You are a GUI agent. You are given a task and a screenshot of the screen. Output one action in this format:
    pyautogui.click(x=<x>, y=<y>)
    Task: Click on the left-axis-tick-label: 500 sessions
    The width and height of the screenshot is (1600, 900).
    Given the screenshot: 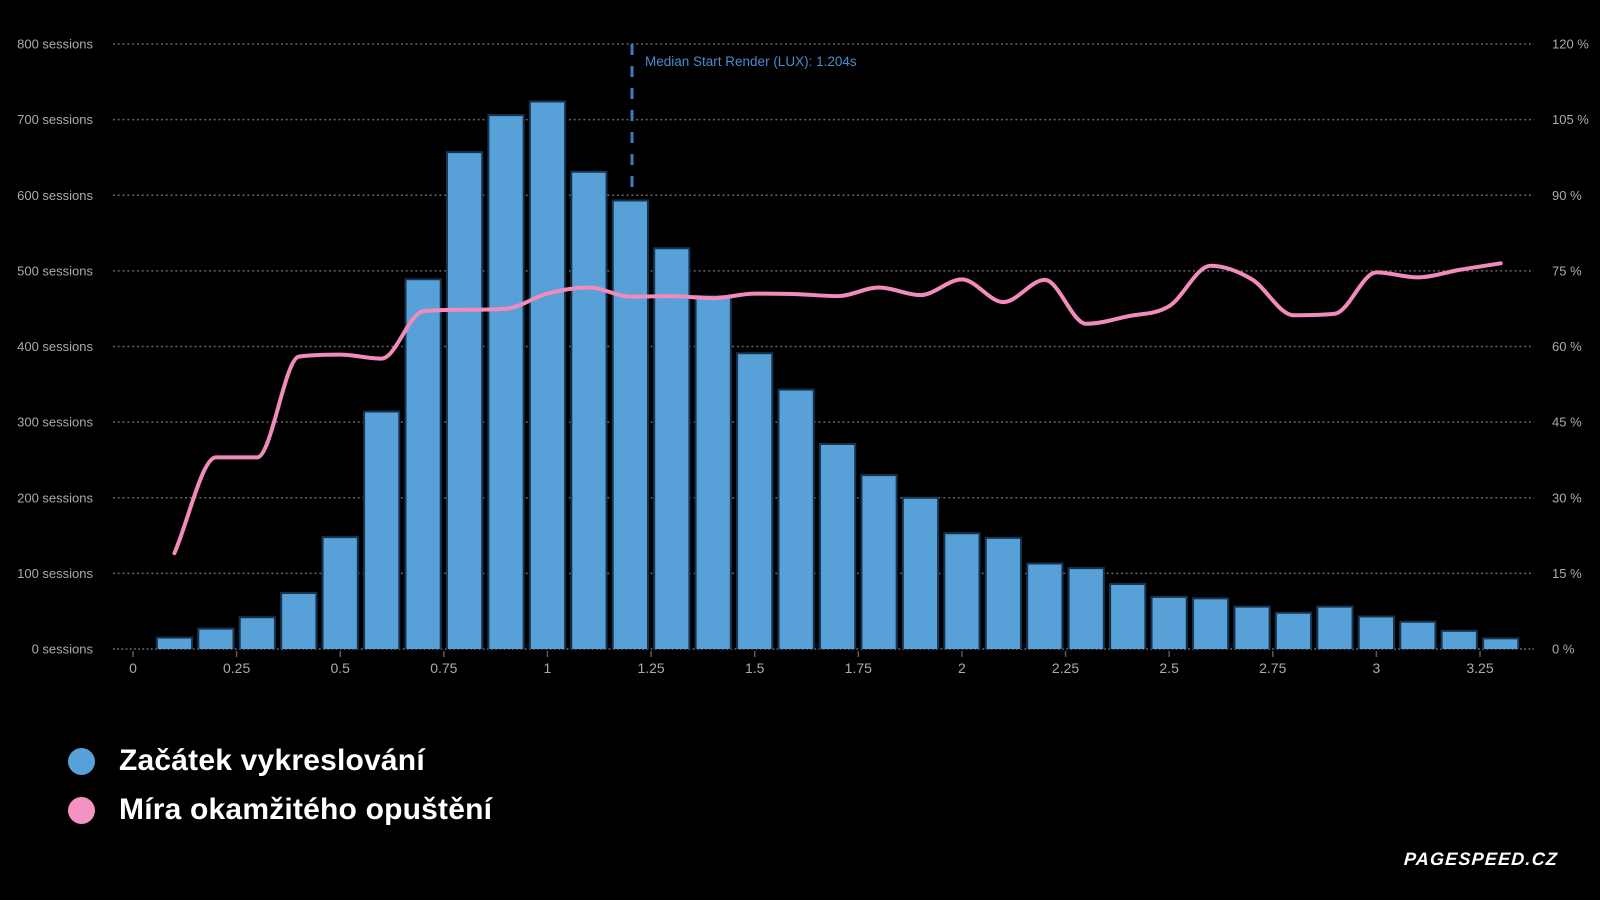 What is the action you would take?
    pyautogui.click(x=55, y=270)
    